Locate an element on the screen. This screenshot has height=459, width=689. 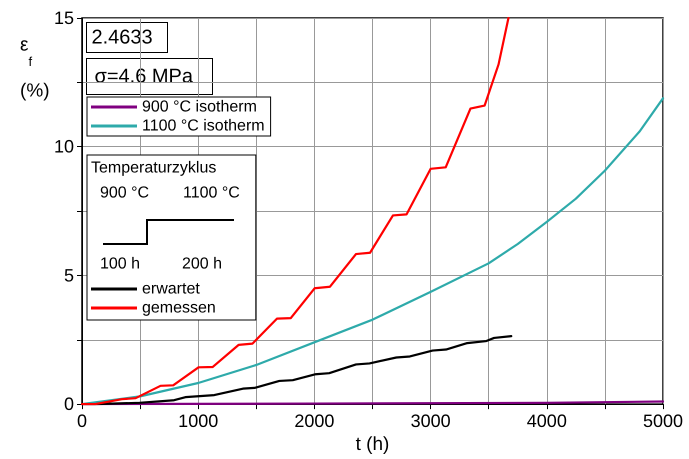
legend-label: gemessen is located at coordinates (179, 308).